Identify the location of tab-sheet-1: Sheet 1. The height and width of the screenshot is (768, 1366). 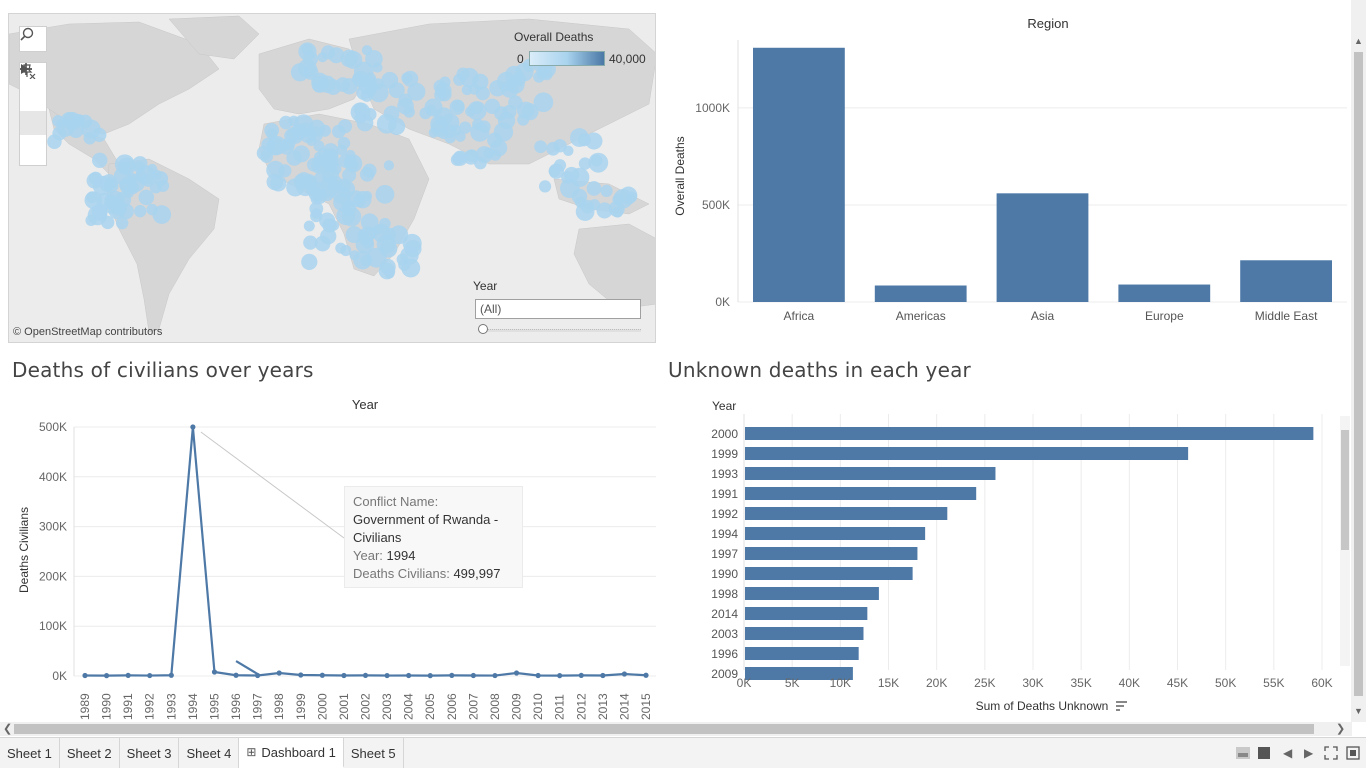
(30, 753).